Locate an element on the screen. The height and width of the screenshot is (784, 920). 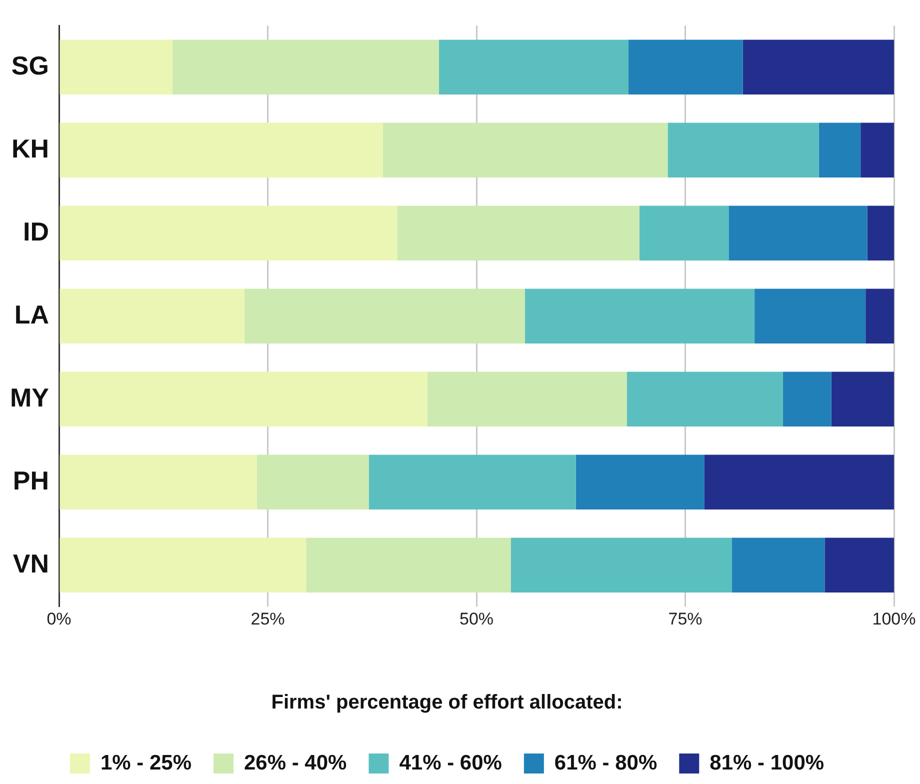
x-tick-label: 75% is located at coordinates (685, 618).